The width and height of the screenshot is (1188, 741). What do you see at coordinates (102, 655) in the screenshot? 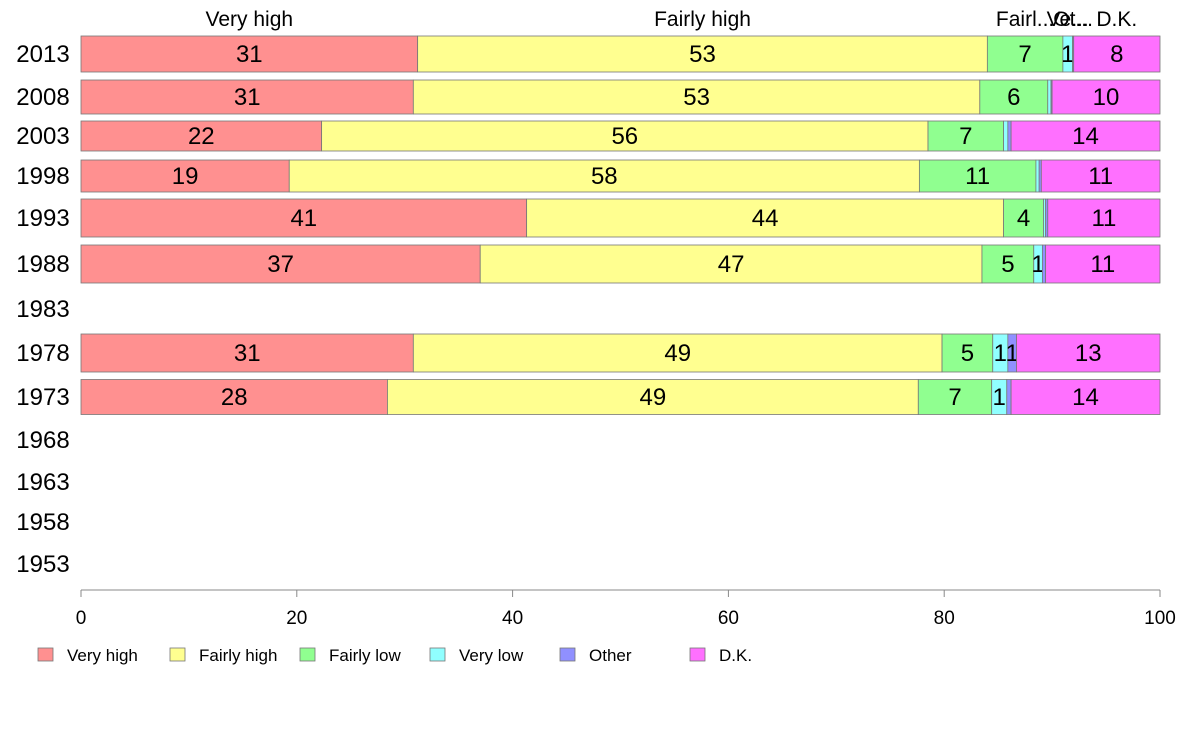
I see `legend-label: Very high` at bounding box center [102, 655].